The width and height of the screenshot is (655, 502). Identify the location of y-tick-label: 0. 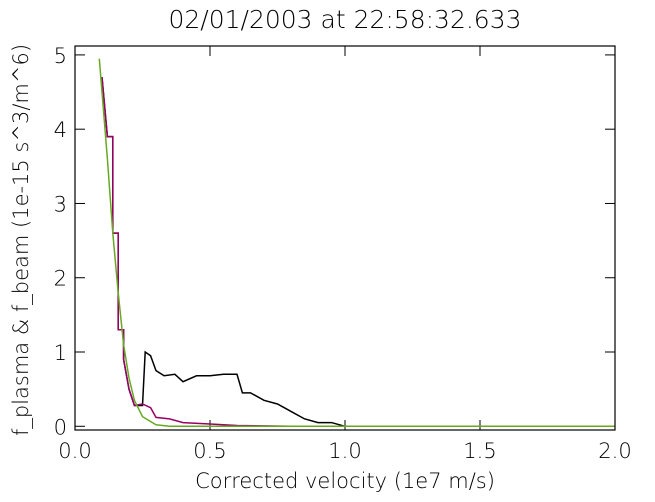
(60, 427).